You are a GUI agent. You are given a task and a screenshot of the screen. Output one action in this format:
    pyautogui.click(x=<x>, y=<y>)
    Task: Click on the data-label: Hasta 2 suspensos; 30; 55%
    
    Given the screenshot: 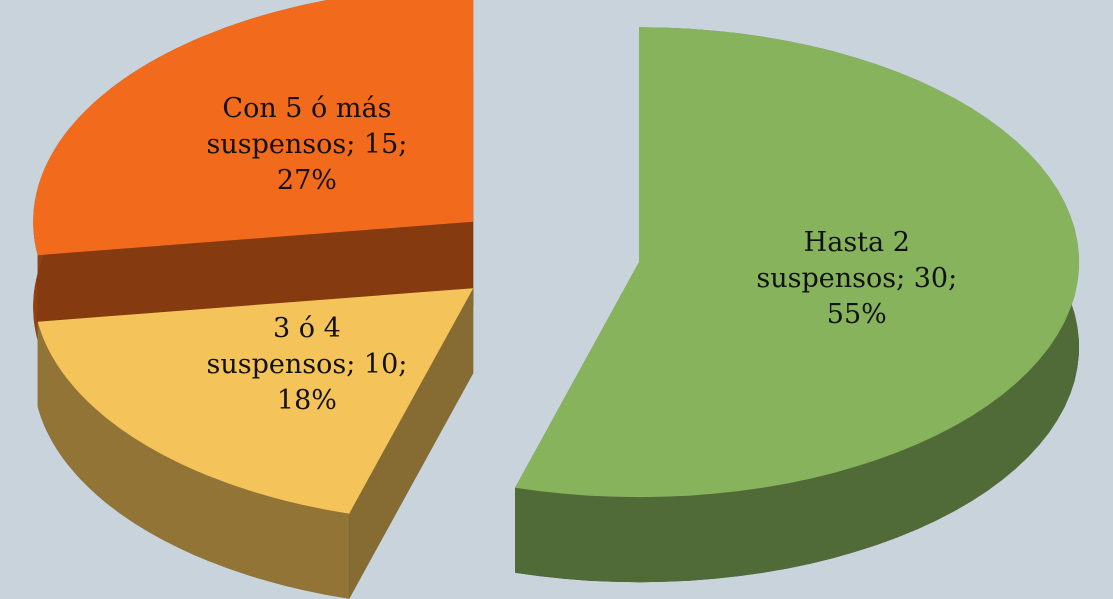 What is the action you would take?
    pyautogui.click(x=857, y=278)
    